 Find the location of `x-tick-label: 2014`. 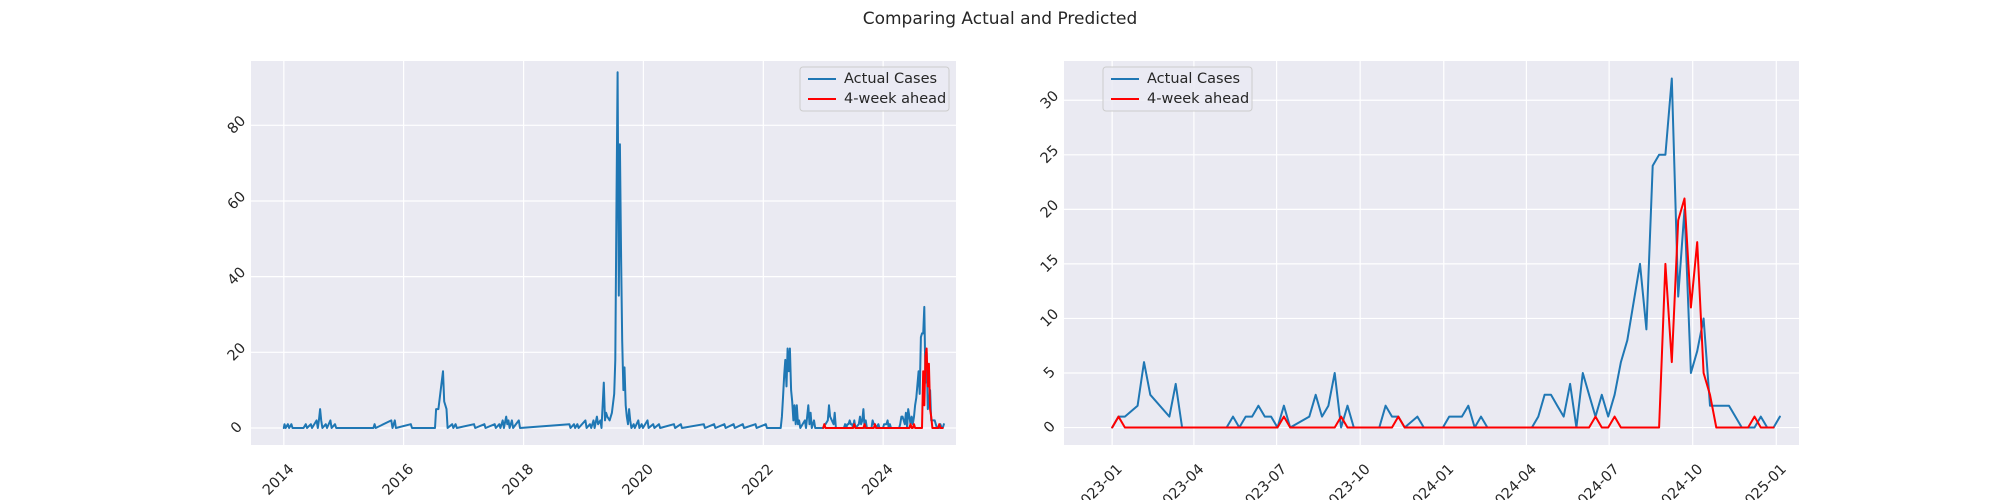

x-tick-label: 2014 is located at coordinates (278, 479).